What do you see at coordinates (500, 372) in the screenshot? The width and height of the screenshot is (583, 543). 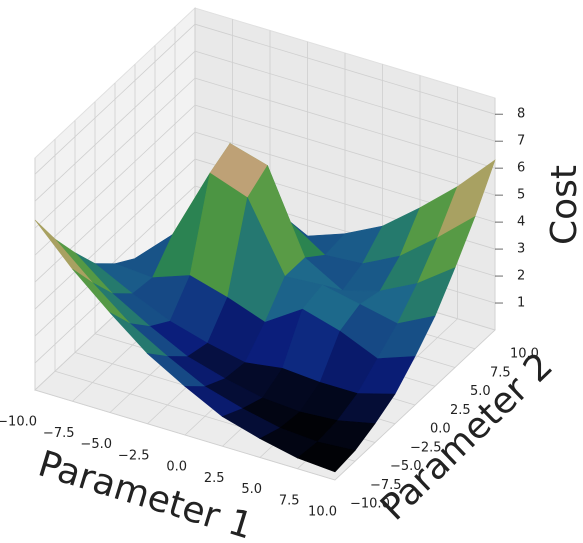 I see `y-tick-label: 7.5` at bounding box center [500, 372].